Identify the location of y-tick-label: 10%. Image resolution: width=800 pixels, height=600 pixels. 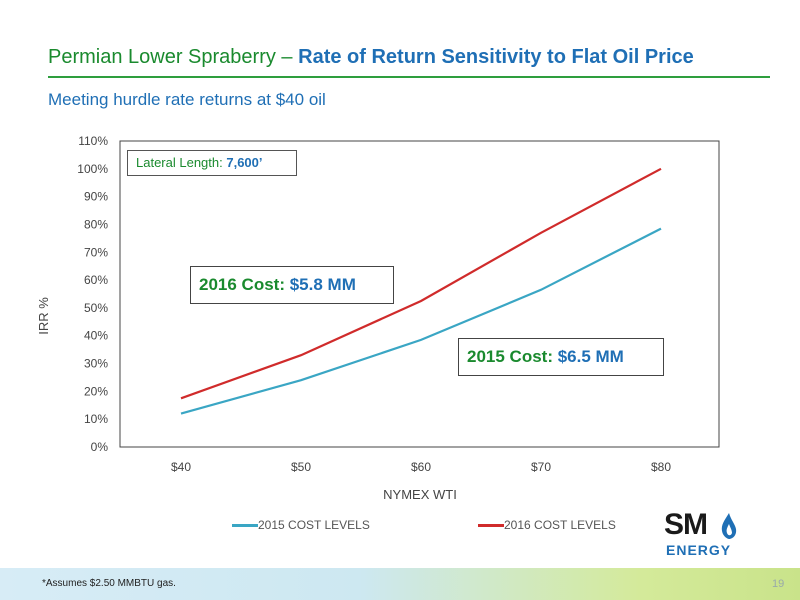
(96, 419).